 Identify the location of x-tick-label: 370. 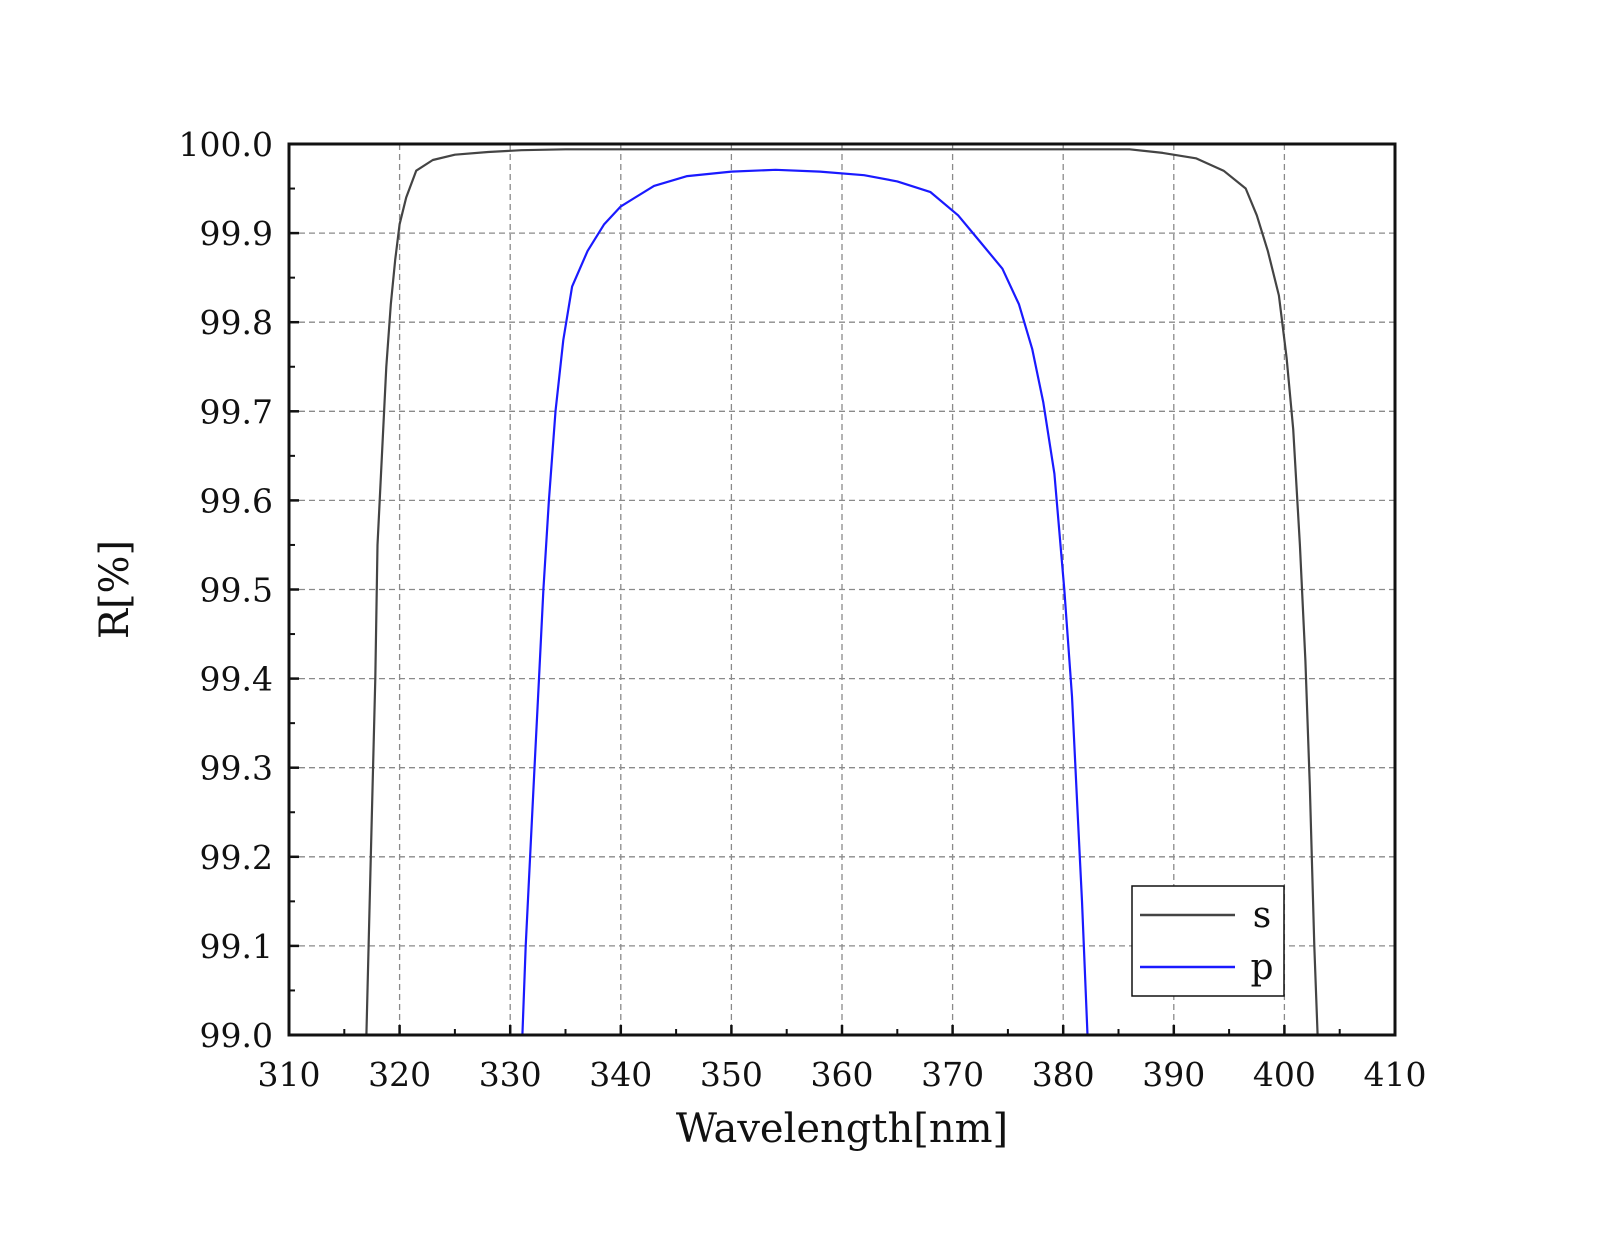
(952, 1074).